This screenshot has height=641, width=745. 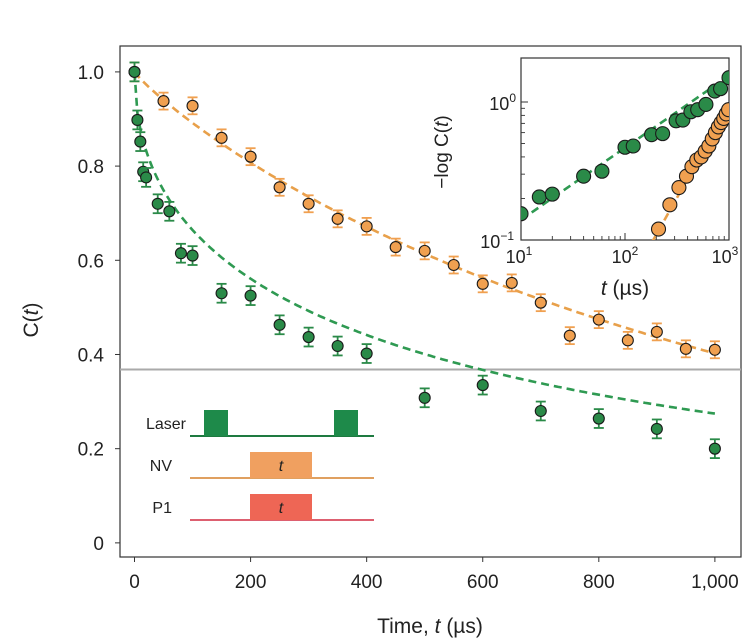 What do you see at coordinates (98, 544) in the screenshot?
I see `y-tick-label: 0` at bounding box center [98, 544].